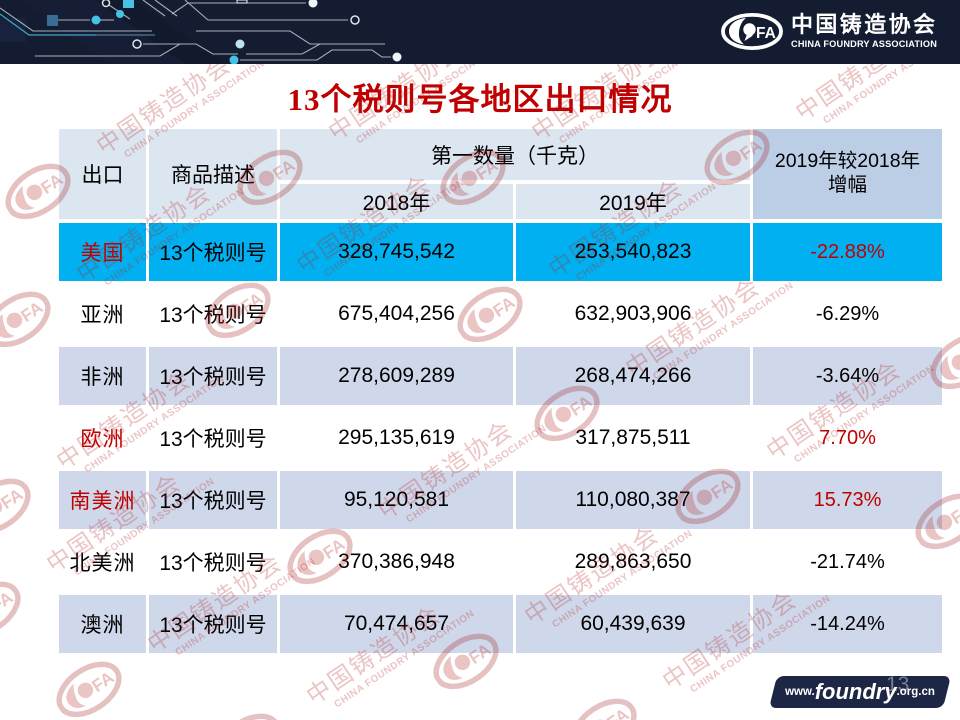 This screenshot has width=960, height=720. Describe the element at coordinates (752, 31) in the screenshot. I see `cfa-logo-icon: FA` at that location.